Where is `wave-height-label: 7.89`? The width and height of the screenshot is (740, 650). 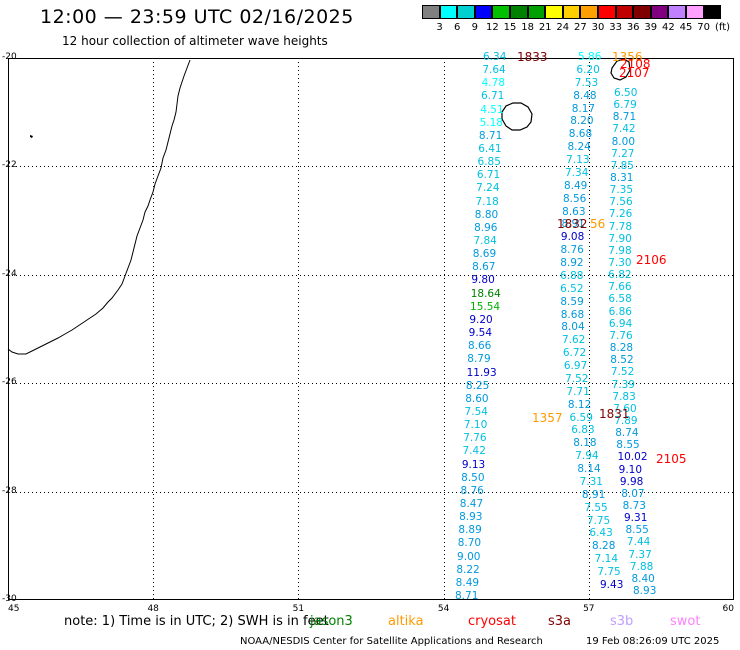 wave-height-label: 7.89 is located at coordinates (626, 420).